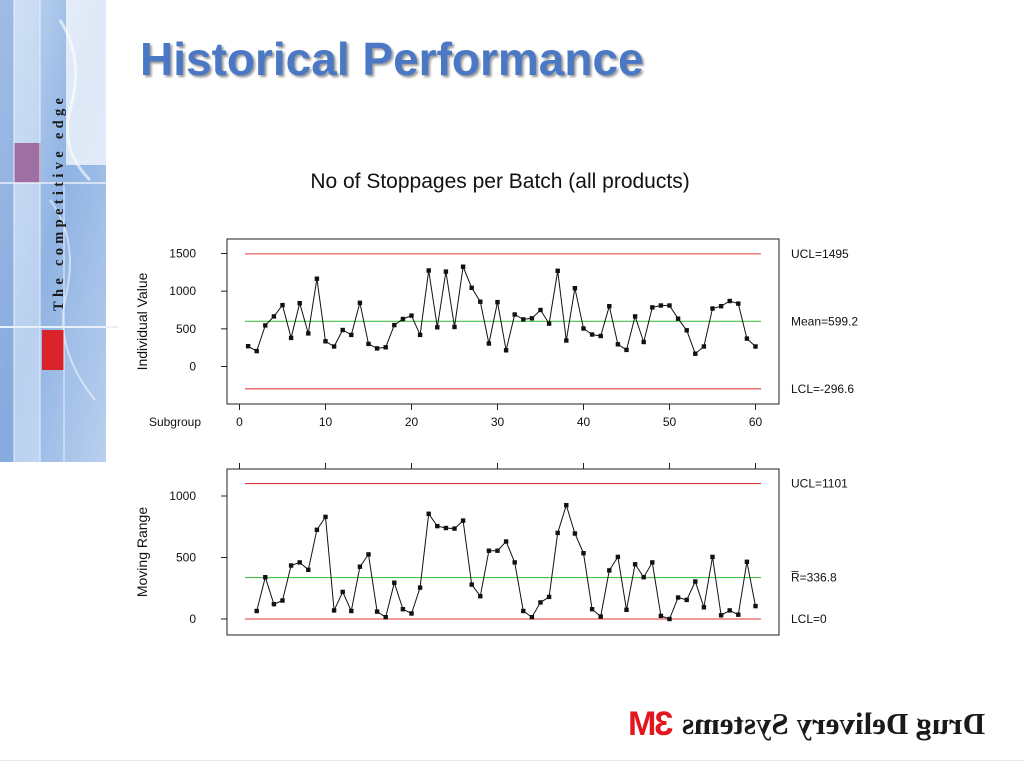 This screenshot has width=1024, height=768. I want to click on y-tick-label: 500, so click(186, 558).